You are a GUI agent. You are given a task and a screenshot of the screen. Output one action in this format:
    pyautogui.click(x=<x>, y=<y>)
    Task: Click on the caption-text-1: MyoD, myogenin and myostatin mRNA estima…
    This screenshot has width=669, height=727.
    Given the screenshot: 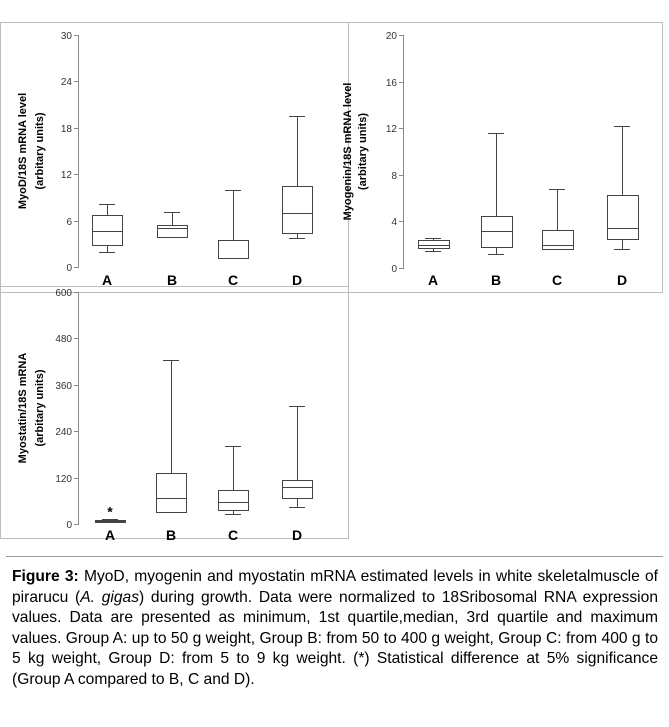 What is the action you would take?
    pyautogui.click(x=335, y=587)
    